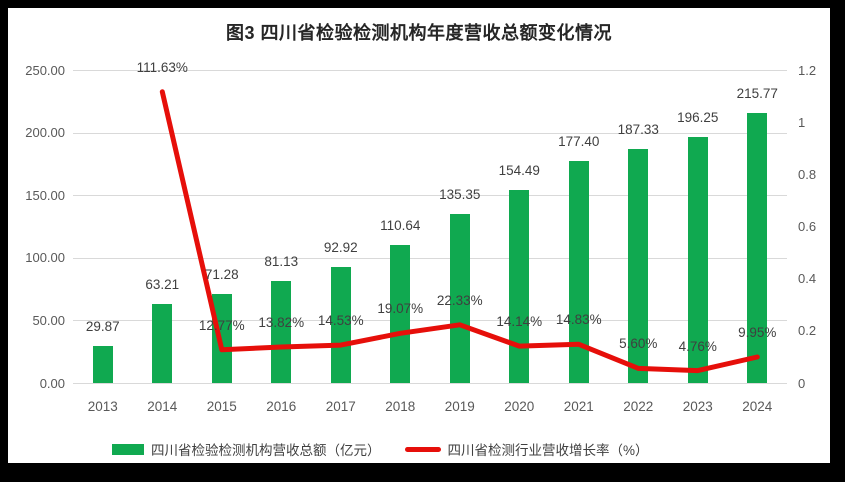  I want to click on growth-rate-label: 12.77%, so click(221, 325).